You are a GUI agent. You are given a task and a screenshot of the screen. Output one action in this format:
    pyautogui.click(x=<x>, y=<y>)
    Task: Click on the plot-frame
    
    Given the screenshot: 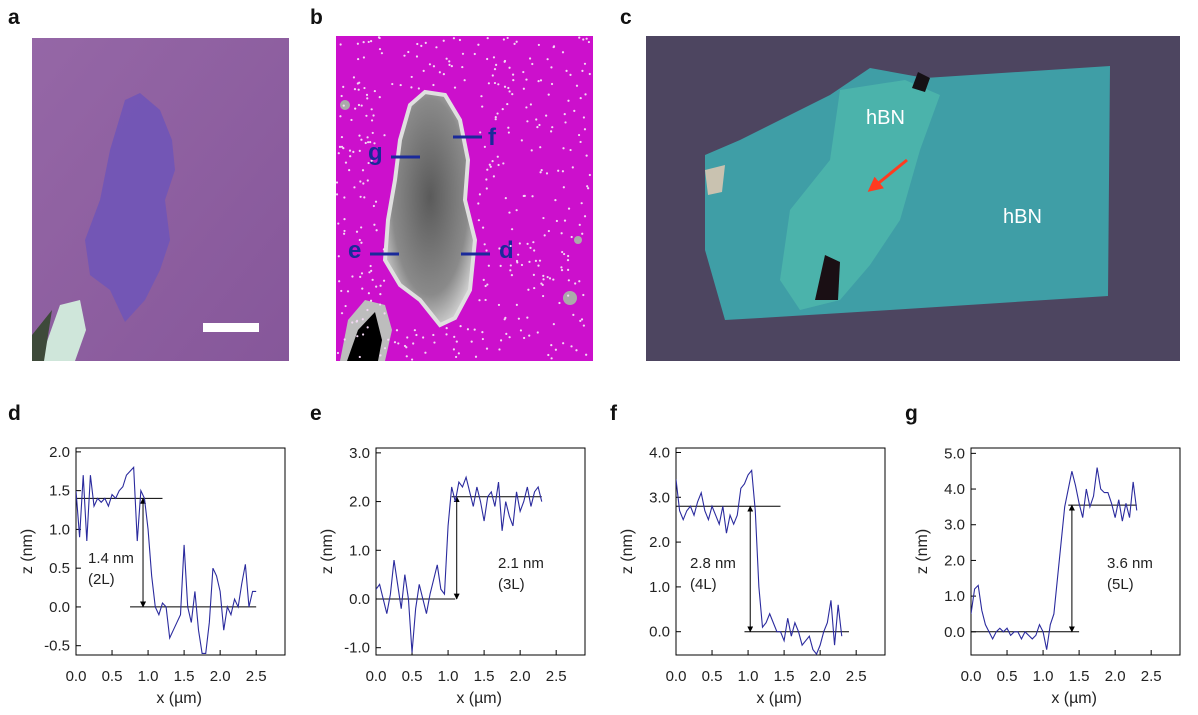 What is the action you would take?
    pyautogui.click(x=180, y=551)
    